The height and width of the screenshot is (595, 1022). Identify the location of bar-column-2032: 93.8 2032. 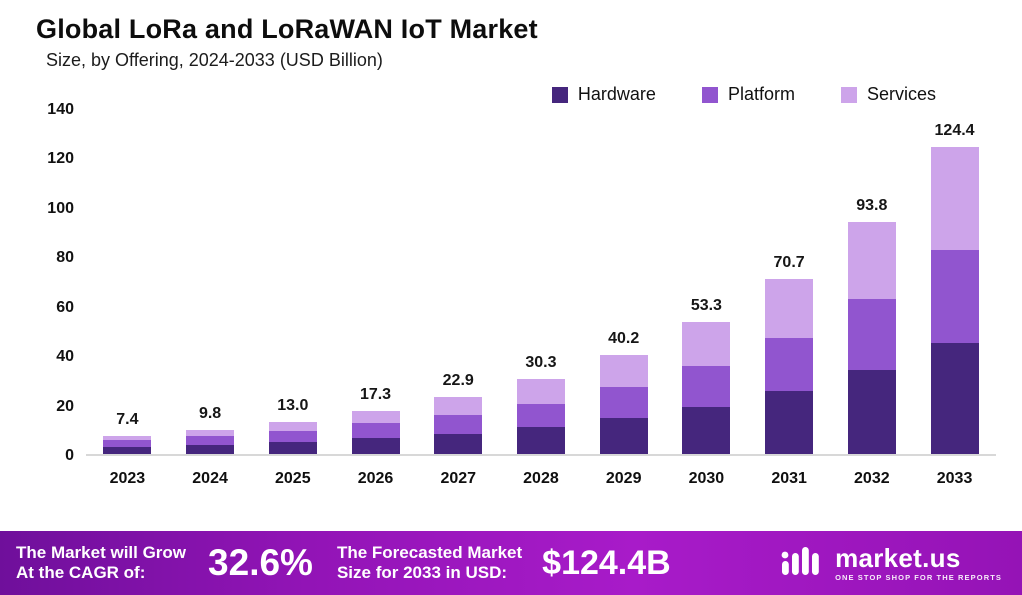
(872, 342).